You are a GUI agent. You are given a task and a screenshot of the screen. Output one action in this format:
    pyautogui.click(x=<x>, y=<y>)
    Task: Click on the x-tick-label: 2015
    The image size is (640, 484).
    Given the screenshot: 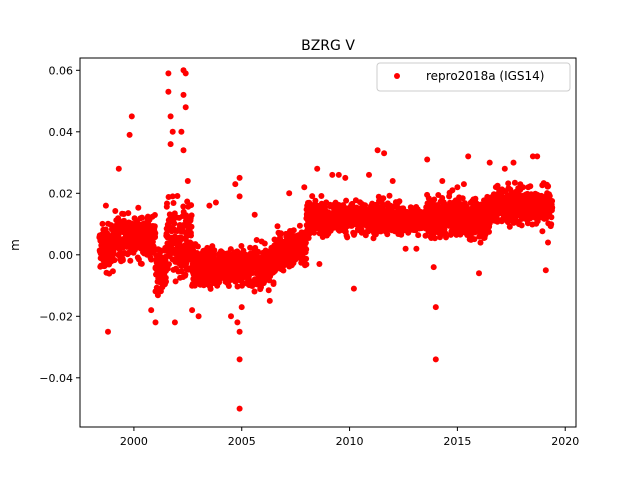 What is the action you would take?
    pyautogui.click(x=457, y=441)
    